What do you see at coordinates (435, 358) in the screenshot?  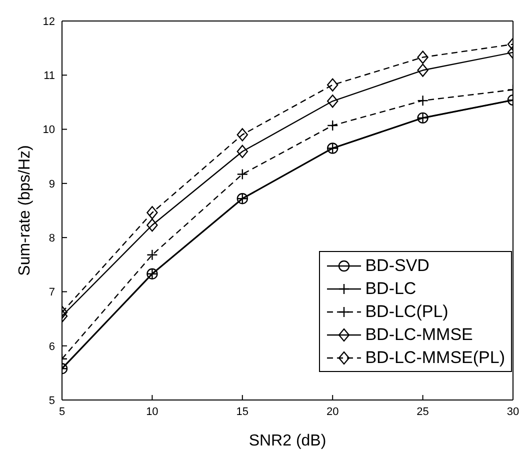 I see `legend-label: BD-LC-MMSE(PL)` at bounding box center [435, 358].